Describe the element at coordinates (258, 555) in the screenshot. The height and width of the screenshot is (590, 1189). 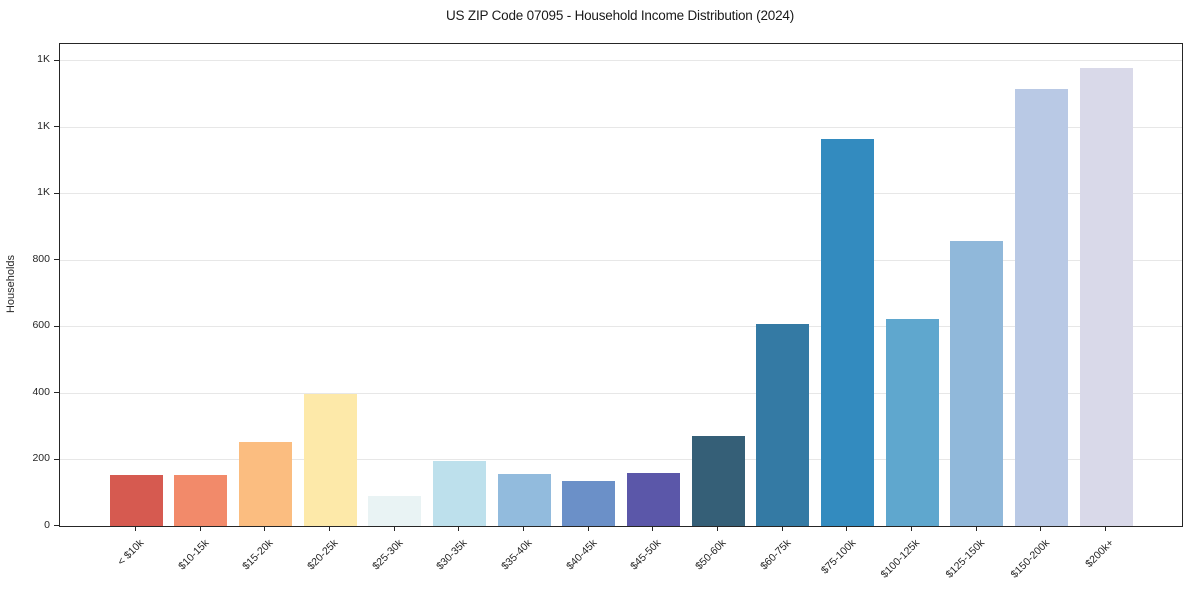
I see `x-tick-label: $15-20k` at that location.